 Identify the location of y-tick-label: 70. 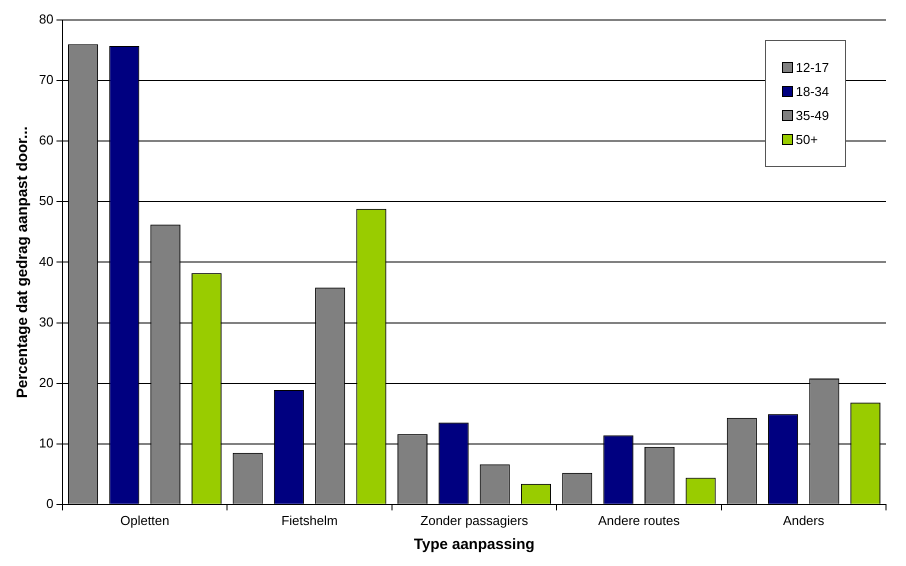
(46, 80).